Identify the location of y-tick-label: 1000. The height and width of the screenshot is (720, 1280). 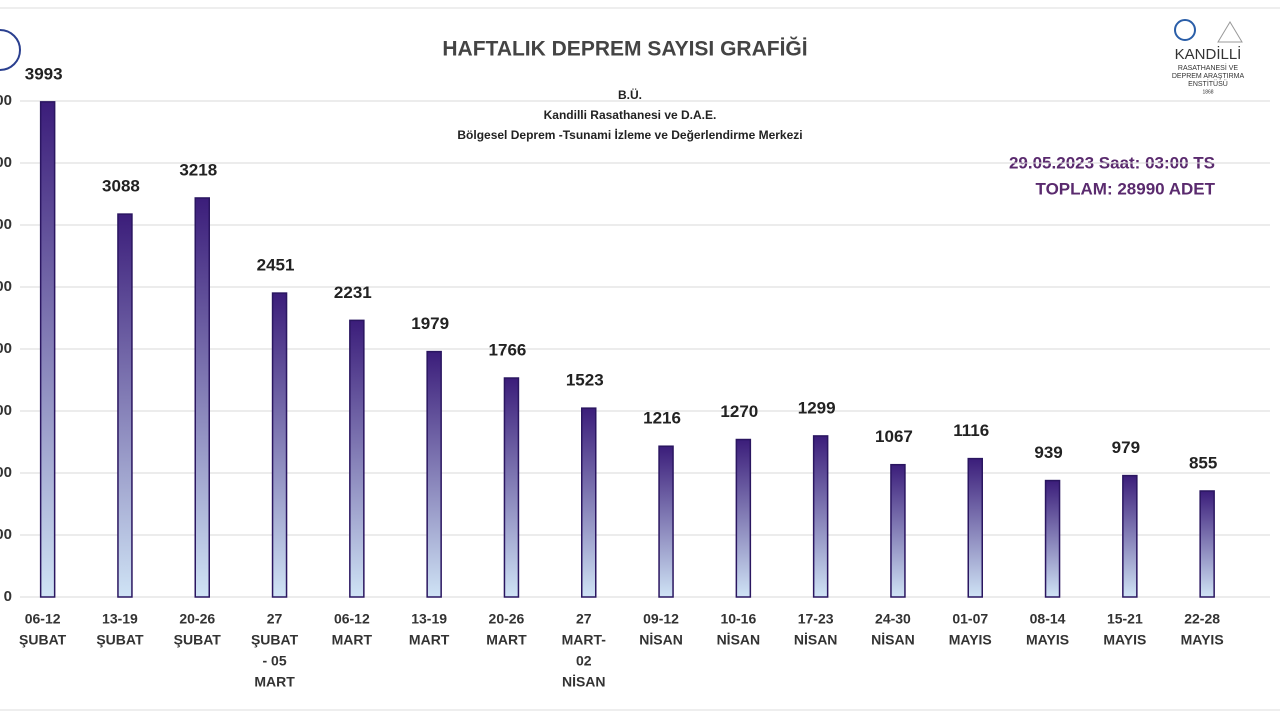
(6, 472).